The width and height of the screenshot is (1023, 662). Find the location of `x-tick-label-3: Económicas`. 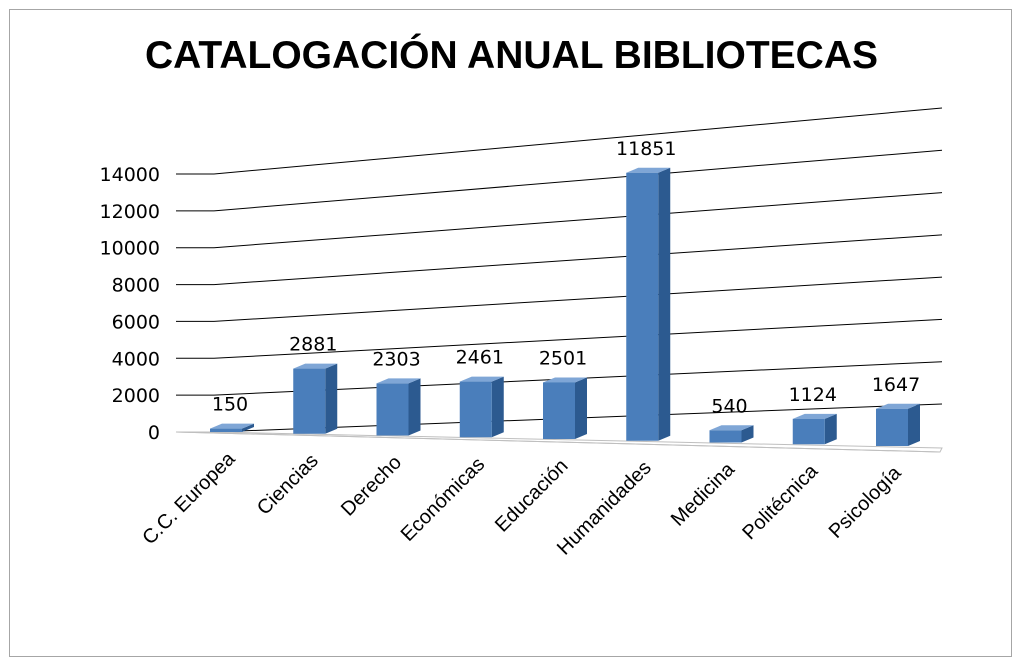

x-tick-label-3: Económicas is located at coordinates (443, 499).